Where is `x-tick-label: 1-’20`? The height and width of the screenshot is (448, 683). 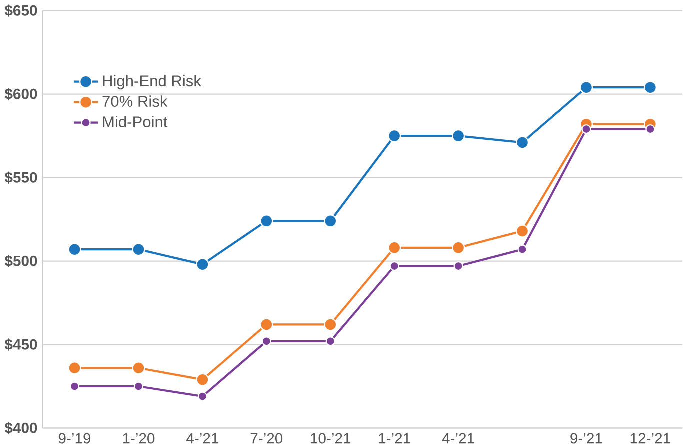 x-tick-label: 1-’20 is located at coordinates (139, 438).